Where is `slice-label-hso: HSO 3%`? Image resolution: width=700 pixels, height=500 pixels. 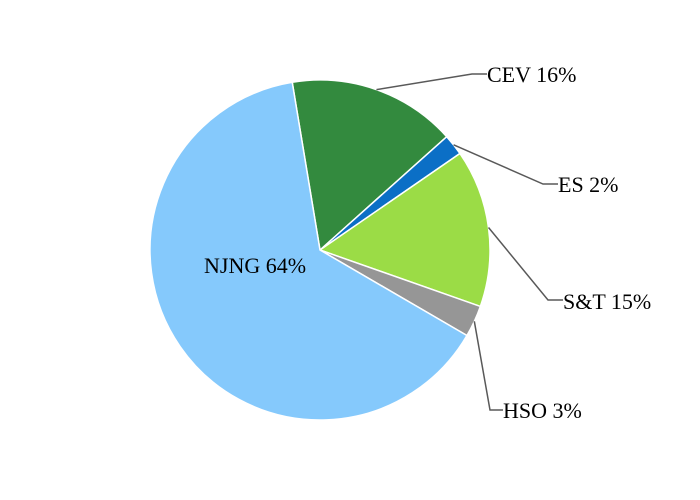
slice-label-hso: HSO 3% is located at coordinates (542, 410).